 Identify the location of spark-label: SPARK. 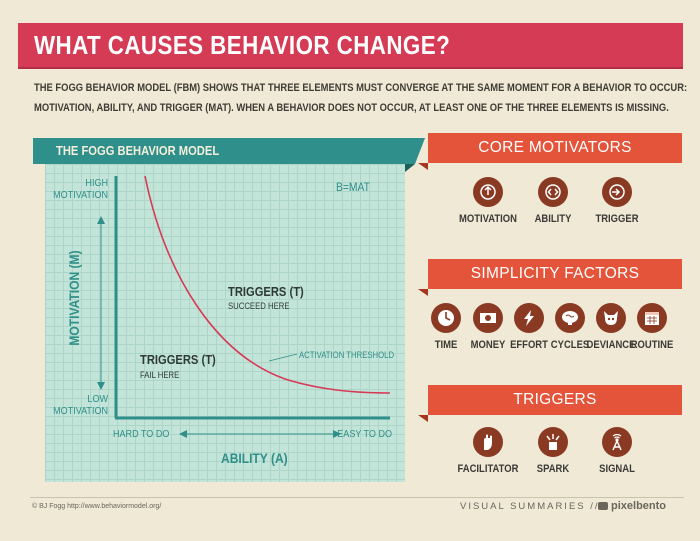
(553, 469).